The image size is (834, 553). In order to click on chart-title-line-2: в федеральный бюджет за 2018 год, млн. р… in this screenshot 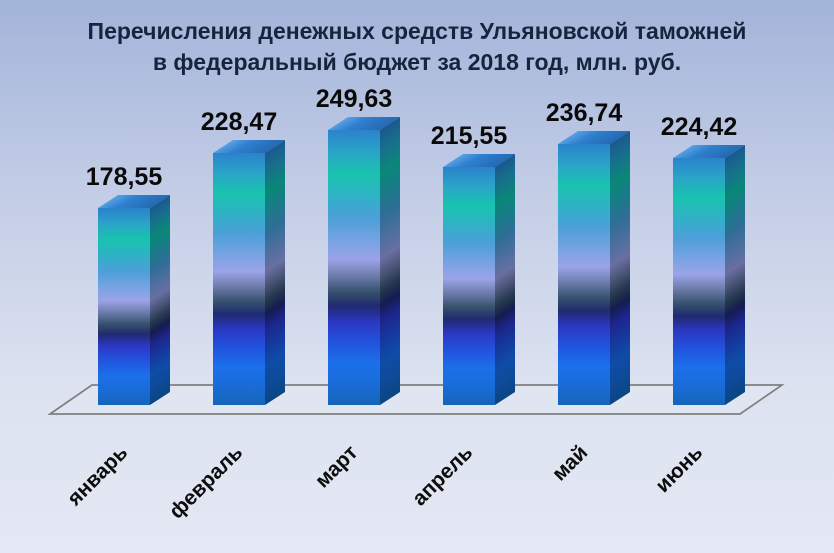, I will do `click(417, 62)`.